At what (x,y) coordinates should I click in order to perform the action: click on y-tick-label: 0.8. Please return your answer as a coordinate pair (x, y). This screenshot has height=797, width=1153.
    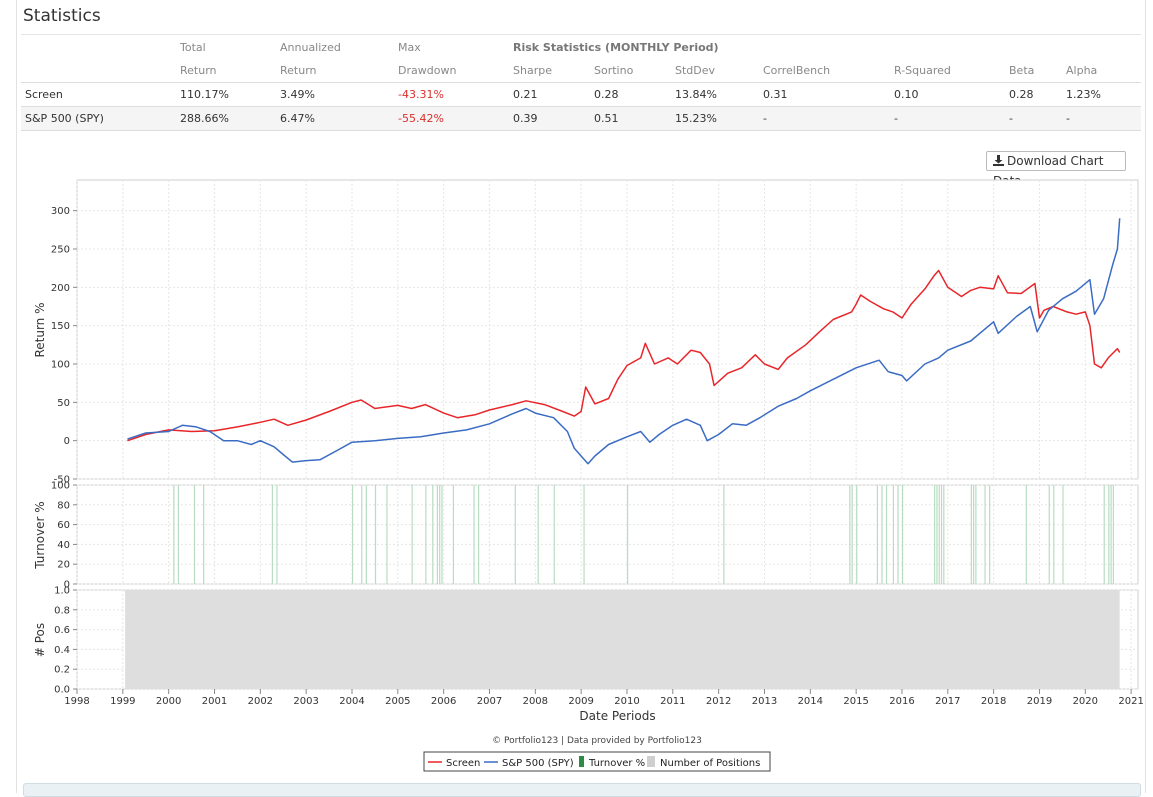
    Looking at the image, I should click on (62, 610).